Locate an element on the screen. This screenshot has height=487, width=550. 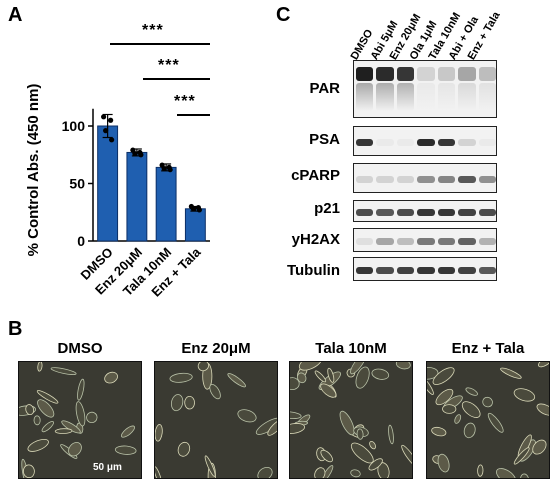
blot-row-label: yH2AX is located at coordinates (315, 239).